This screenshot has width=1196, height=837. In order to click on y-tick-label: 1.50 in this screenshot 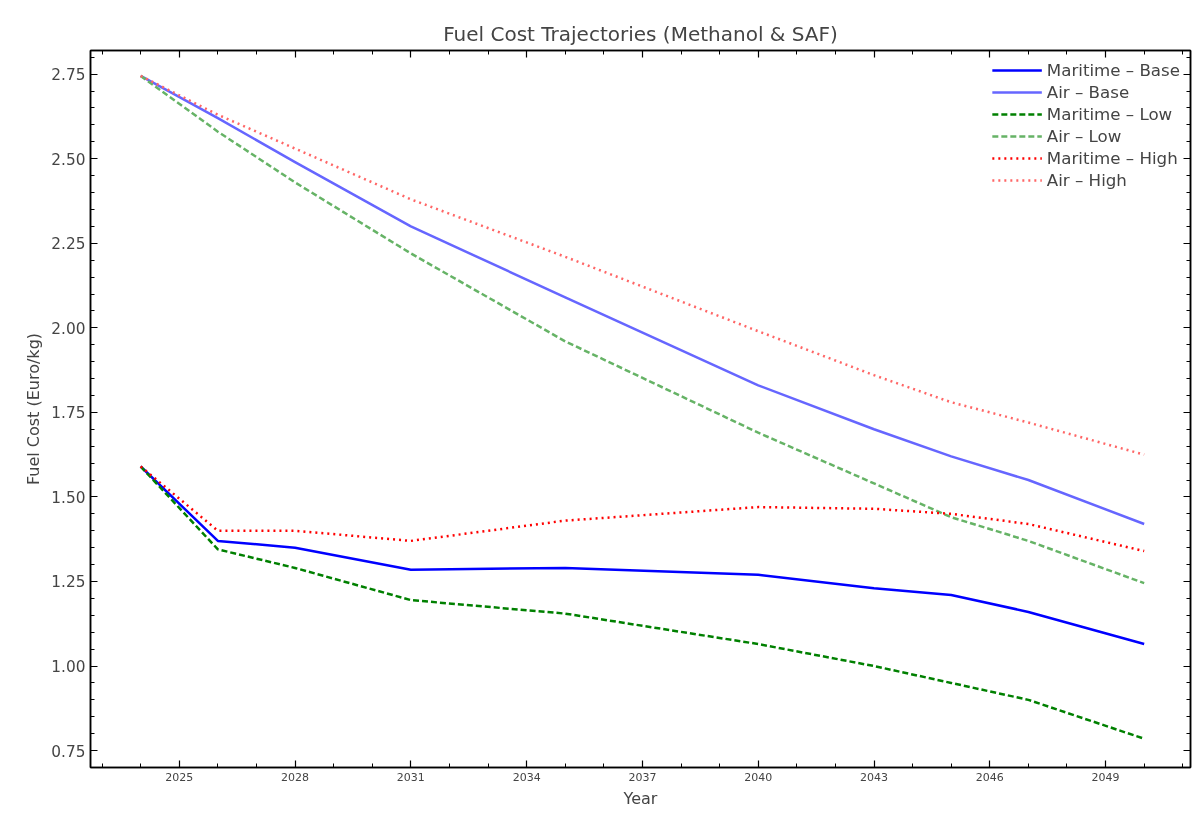, I will do `click(68, 497)`.